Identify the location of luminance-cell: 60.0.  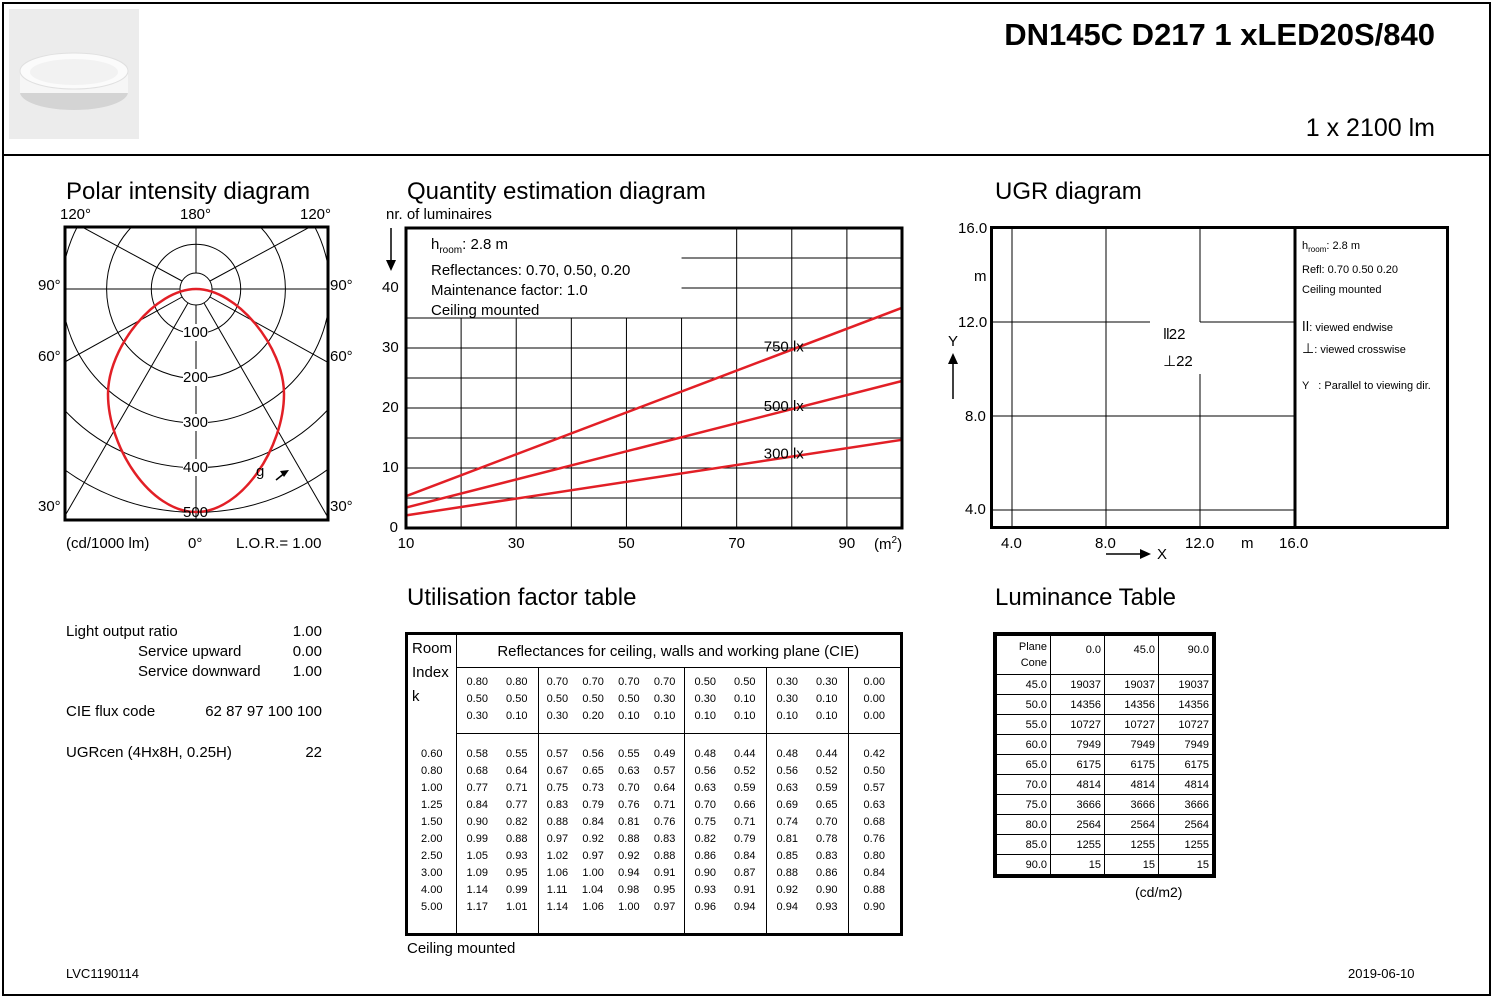
(1023, 744).